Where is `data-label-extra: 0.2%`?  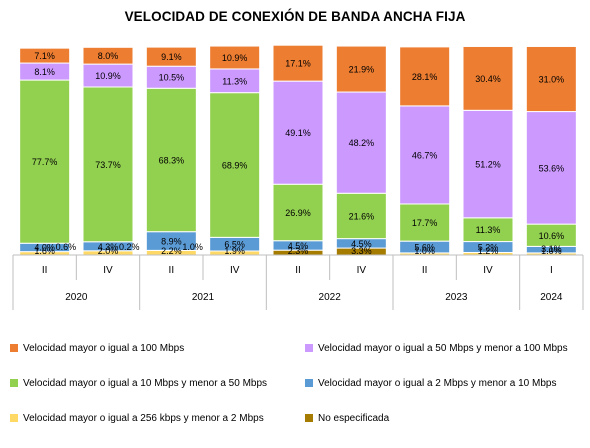 data-label-extra: 0.2% is located at coordinates (129, 247).